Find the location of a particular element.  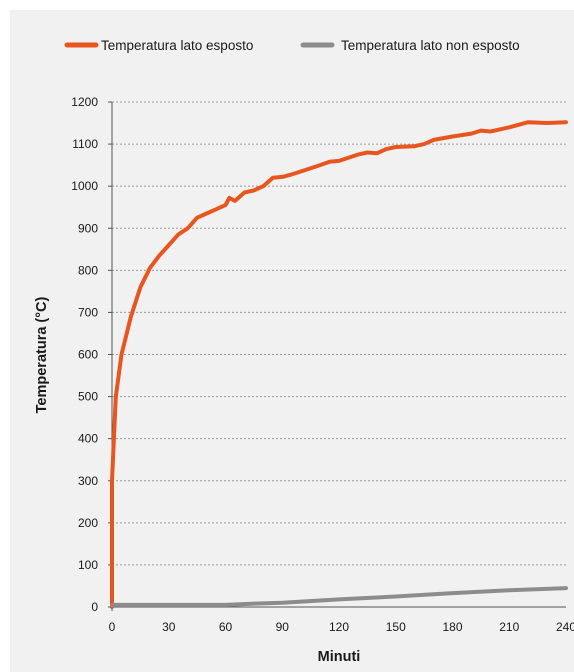

y-tick-labels: 0 100 200 300 400 500 600 700 800 900 1000 1100 1200 is located at coordinates (84, 354).